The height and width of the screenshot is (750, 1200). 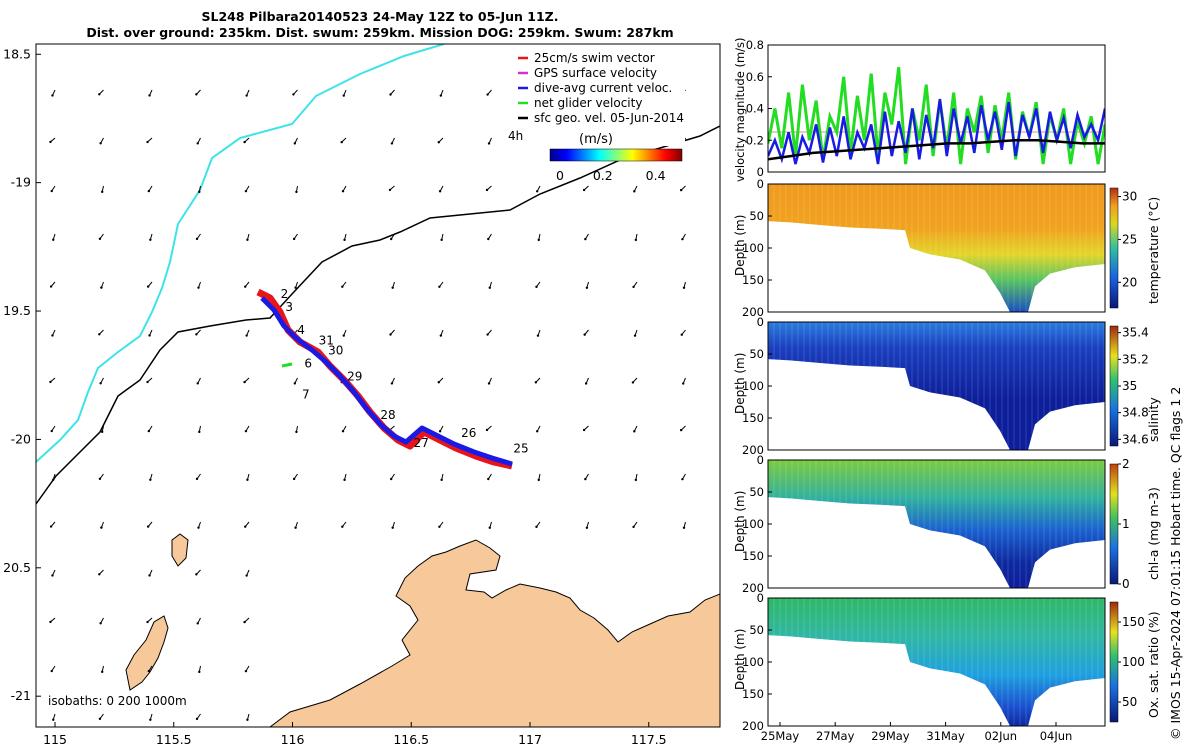 What do you see at coordinates (755, 77) in the screenshot?
I see `velocity-ytick-label: 0.6` at bounding box center [755, 77].